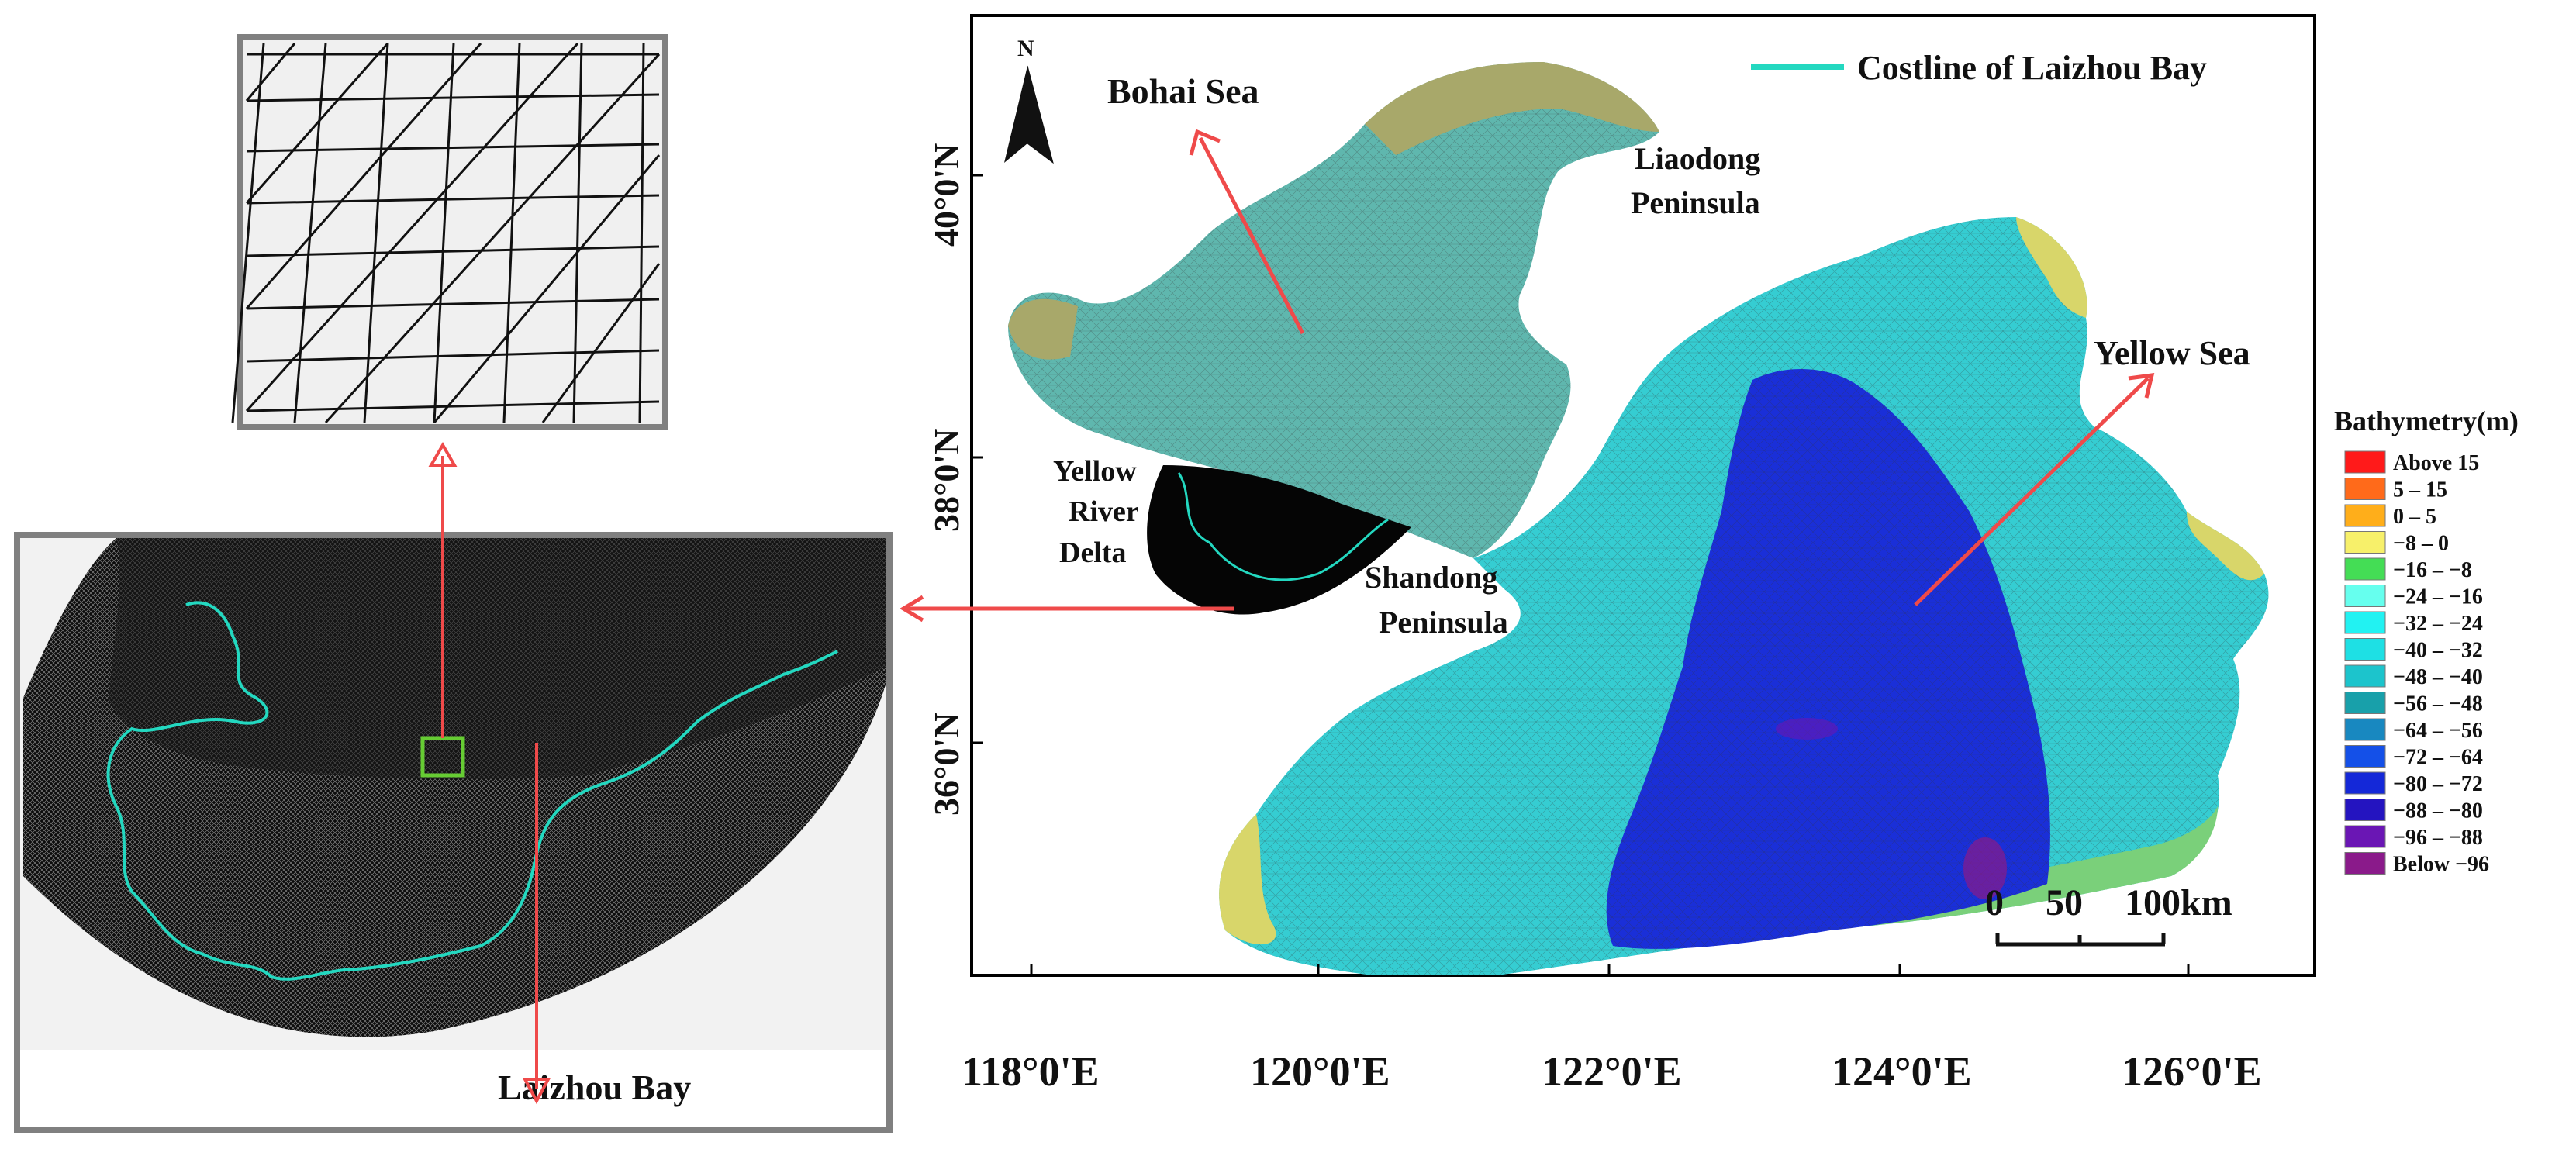 This screenshot has width=2576, height=1149. I want to click on scale-label-0: 0, so click(1995, 902).